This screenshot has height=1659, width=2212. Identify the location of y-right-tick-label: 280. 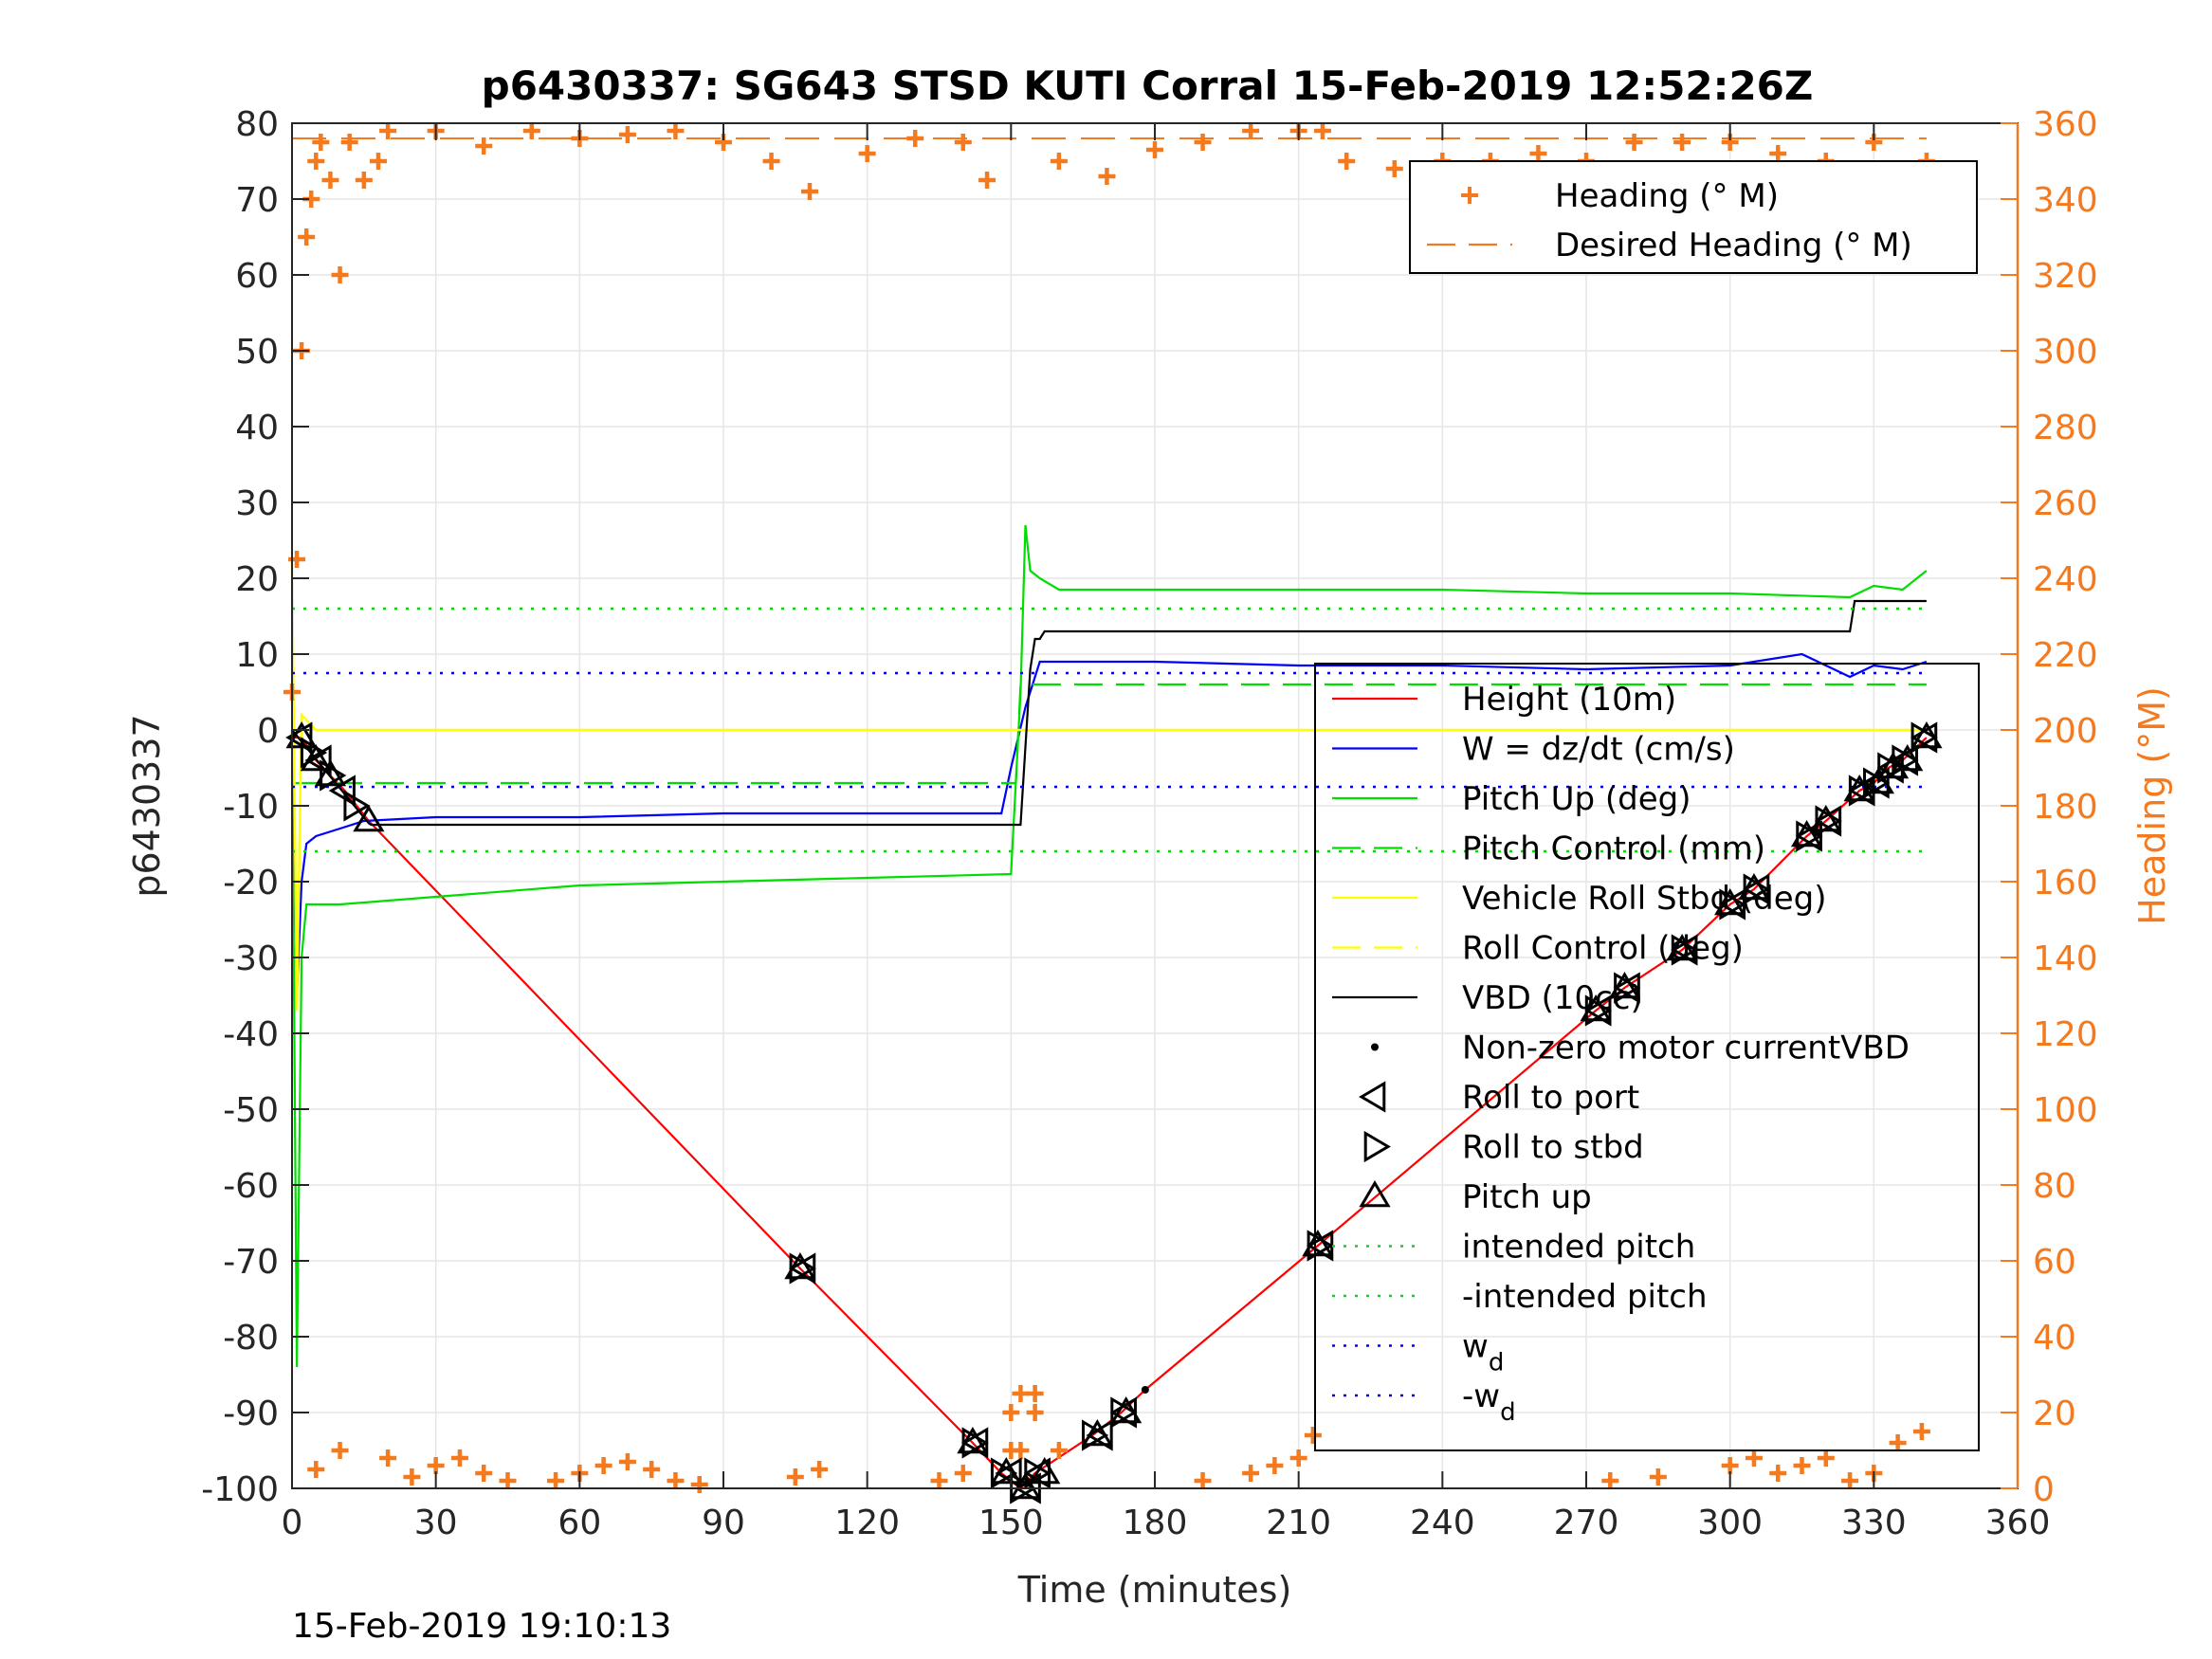
(2065, 428).